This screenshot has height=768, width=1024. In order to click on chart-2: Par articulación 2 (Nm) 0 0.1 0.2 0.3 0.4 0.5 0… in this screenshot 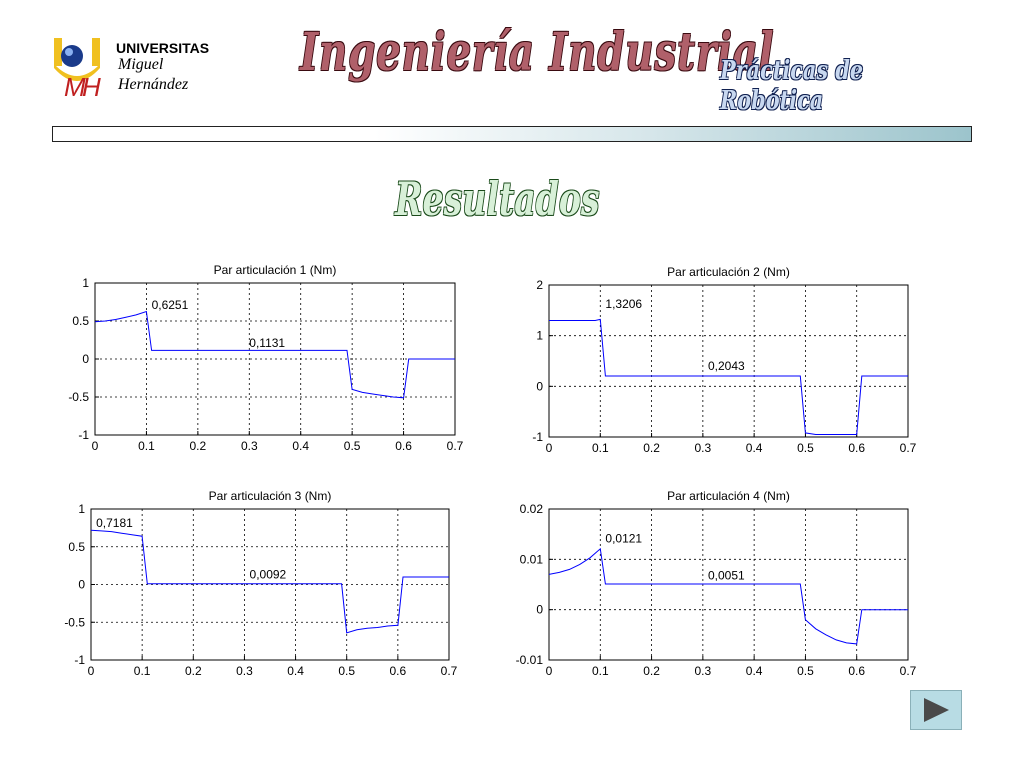, I will do `click(724, 360)`.